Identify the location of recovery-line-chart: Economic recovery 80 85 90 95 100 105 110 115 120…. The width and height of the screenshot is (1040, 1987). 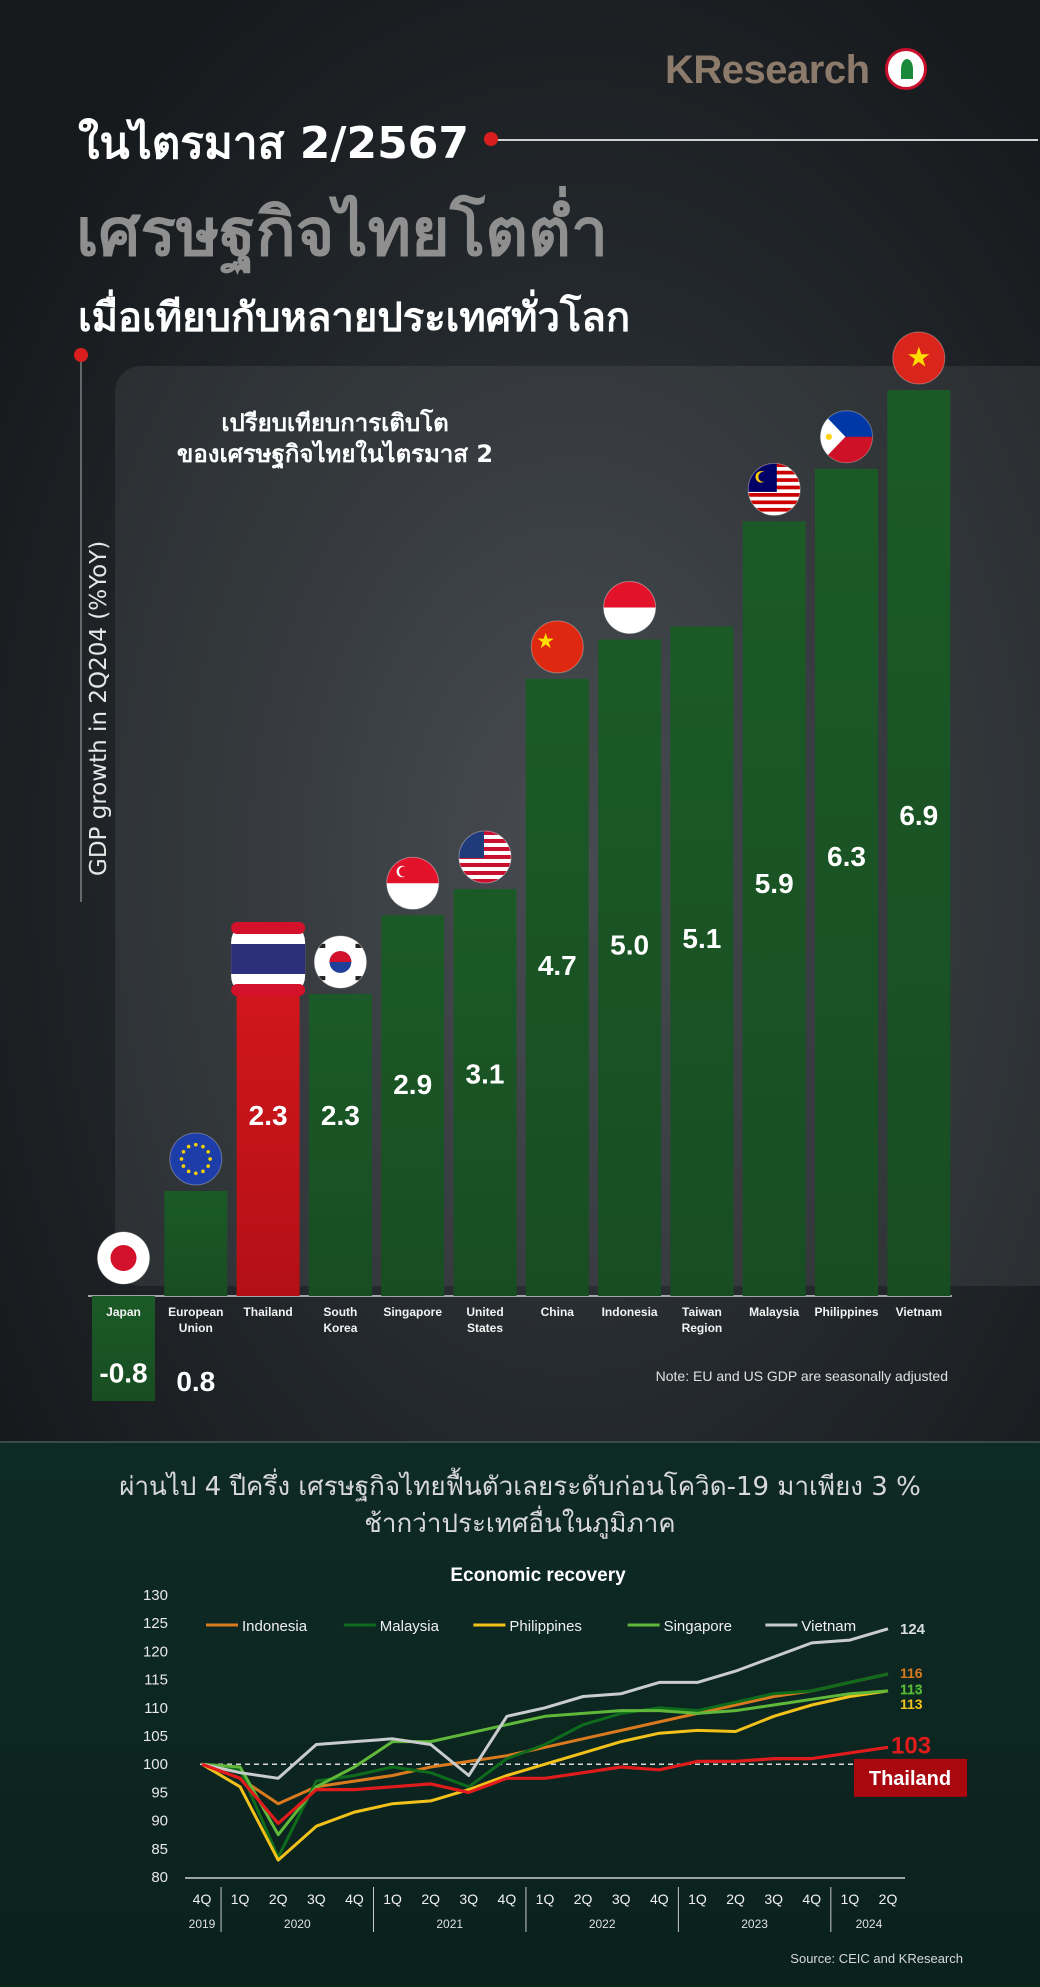
(555, 1748).